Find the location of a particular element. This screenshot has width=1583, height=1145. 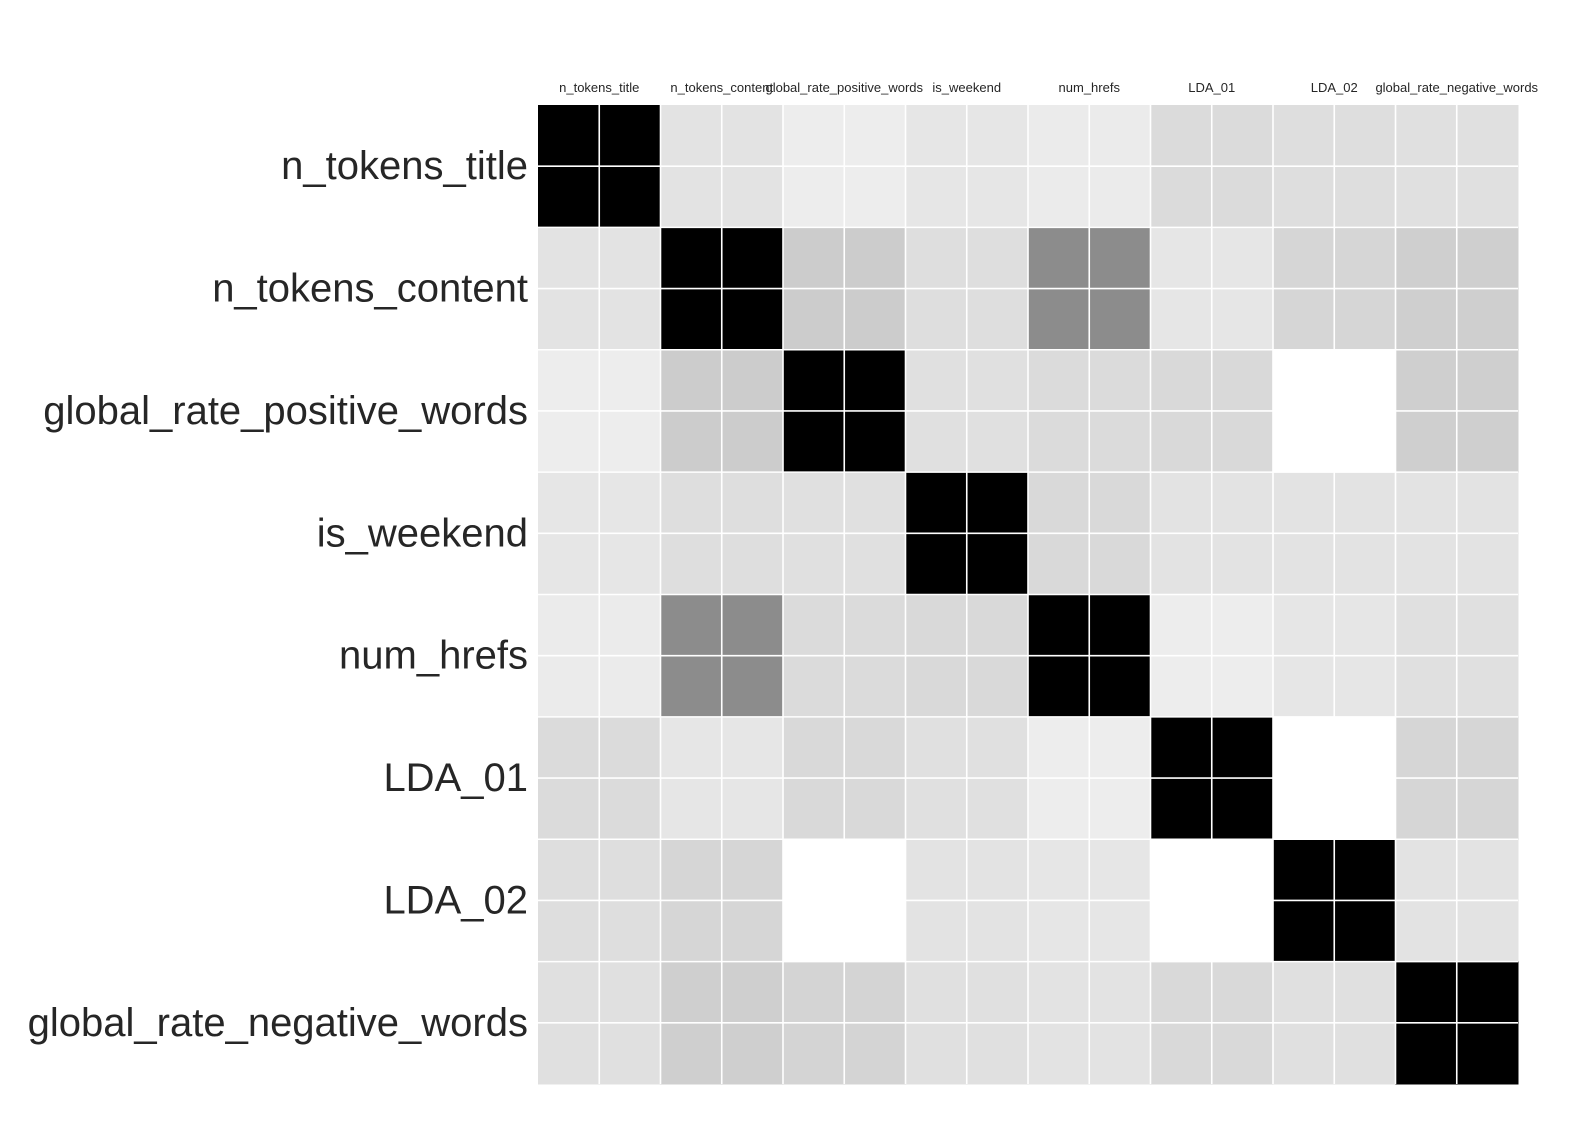

column-label-lda-02: LDA_02 is located at coordinates (1334, 87).